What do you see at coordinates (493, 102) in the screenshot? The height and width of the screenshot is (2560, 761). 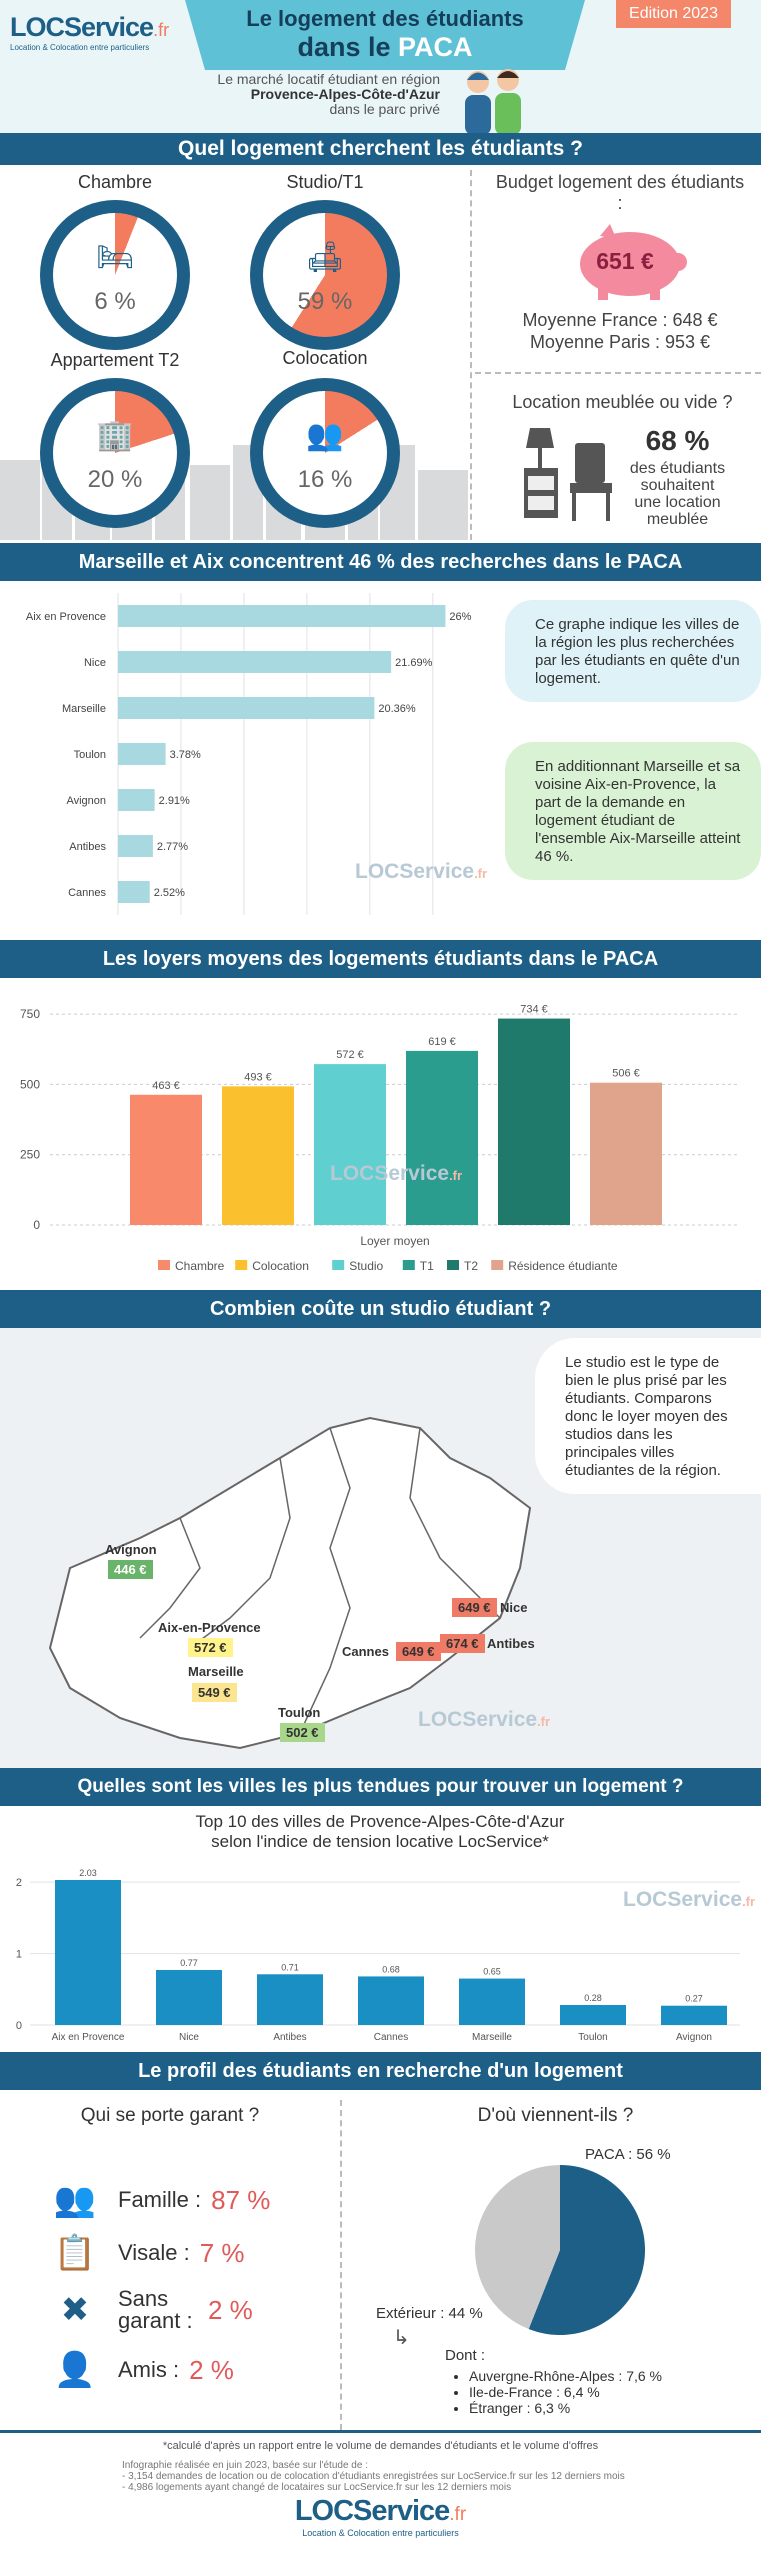 I see `students-illustration` at bounding box center [493, 102].